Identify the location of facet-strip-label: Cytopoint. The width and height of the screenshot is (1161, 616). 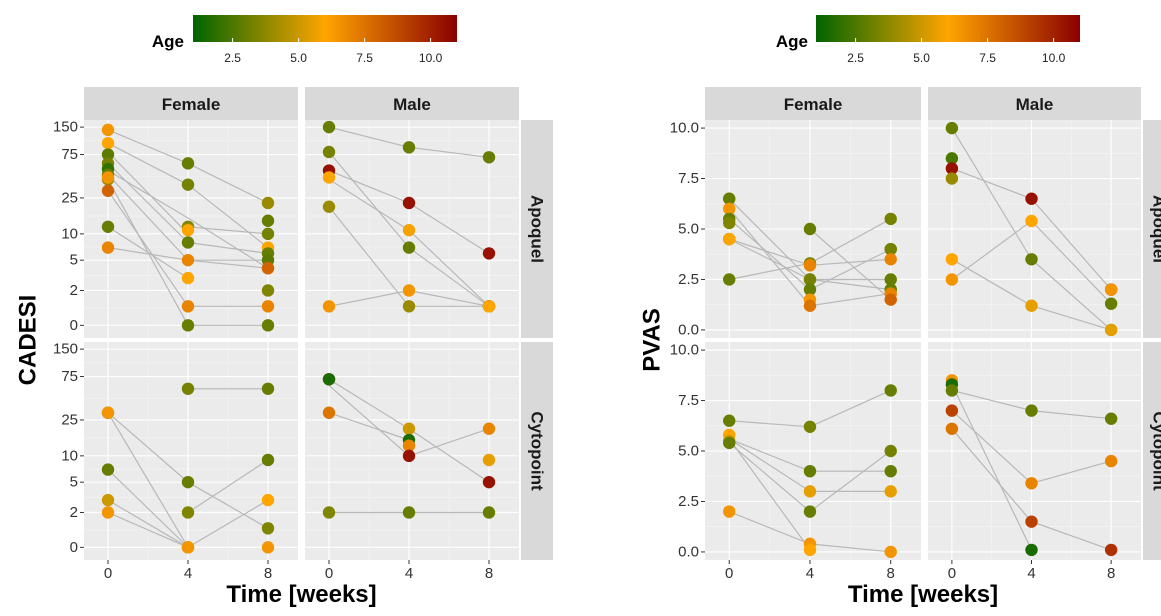
(537, 451).